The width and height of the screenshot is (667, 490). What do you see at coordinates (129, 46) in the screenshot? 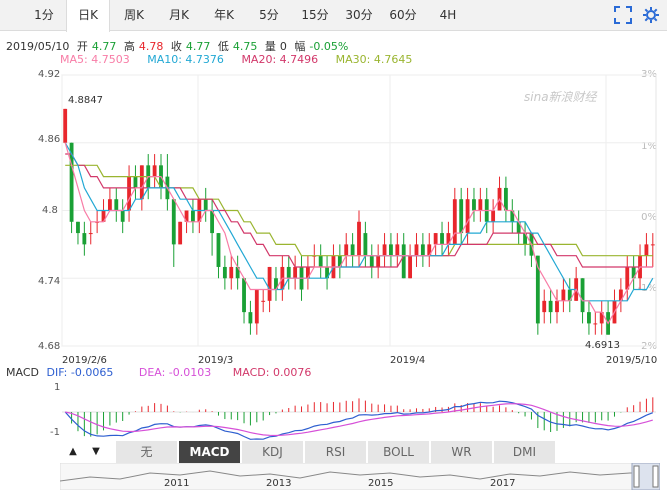
I see `high-label: 高` at bounding box center [129, 46].